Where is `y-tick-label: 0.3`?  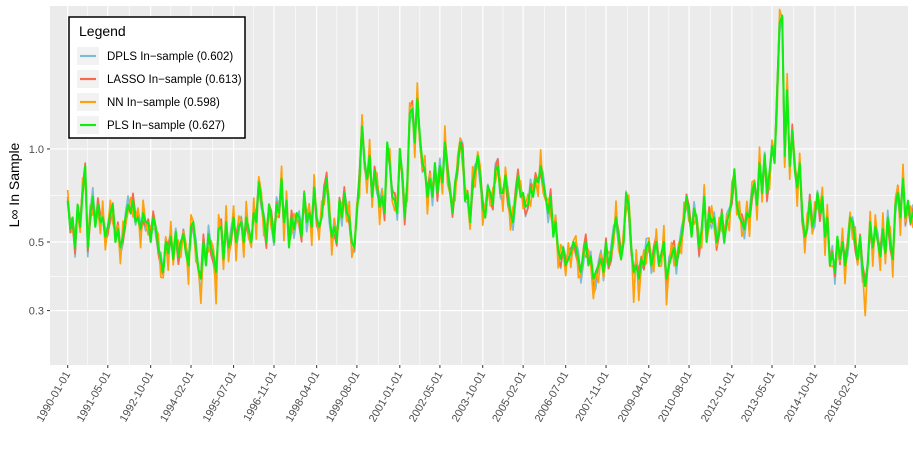 y-tick-label: 0.3 is located at coordinates (36, 312).